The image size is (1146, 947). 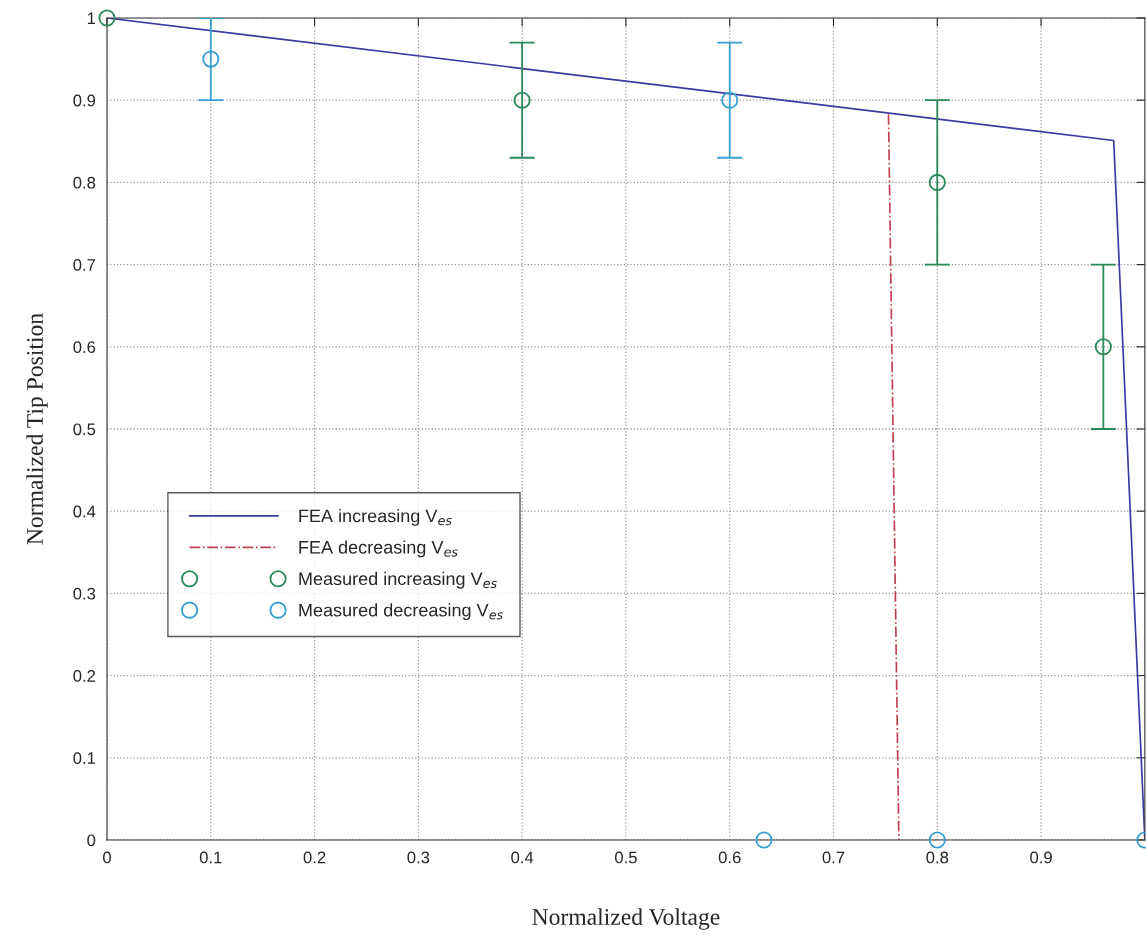 What do you see at coordinates (378, 549) in the screenshot?
I see `legend-label: FEA decreasing V$_{es}$` at bounding box center [378, 549].